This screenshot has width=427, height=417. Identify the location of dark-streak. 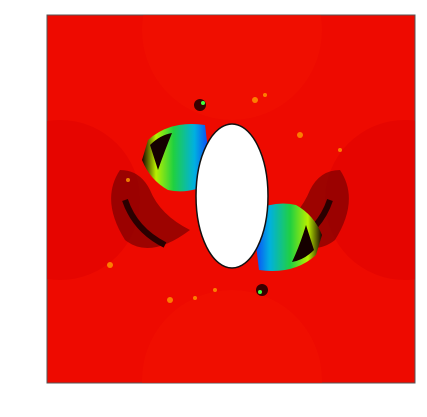
(144, 223).